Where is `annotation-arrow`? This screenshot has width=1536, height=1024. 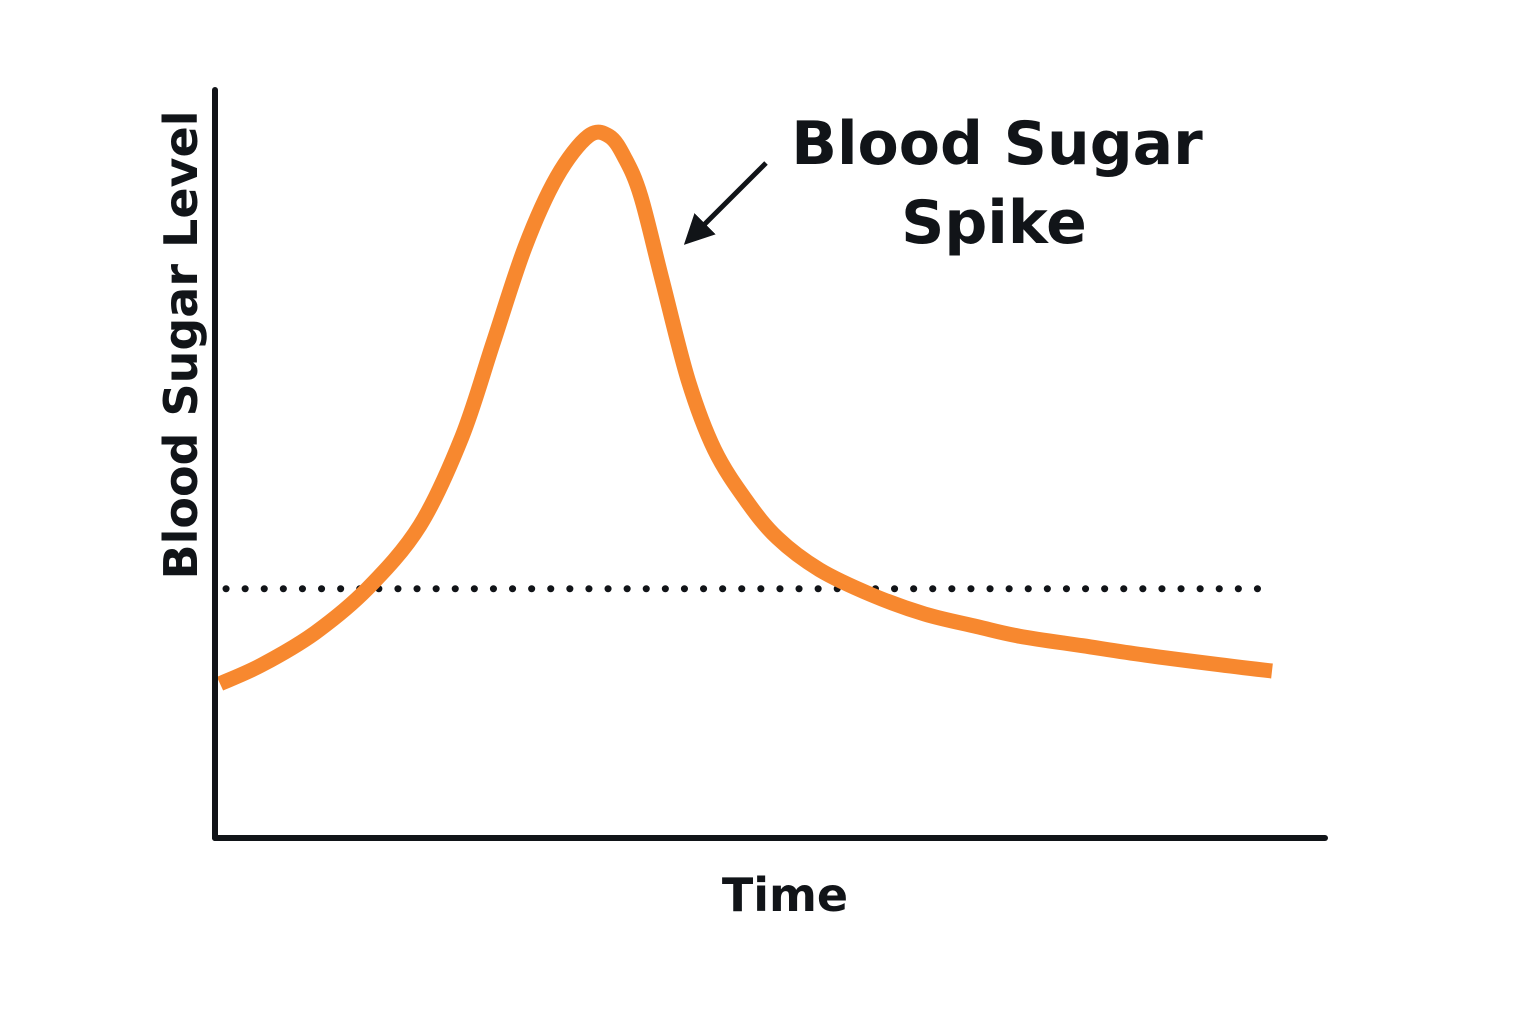
annotation-arrow is located at coordinates (725, 203).